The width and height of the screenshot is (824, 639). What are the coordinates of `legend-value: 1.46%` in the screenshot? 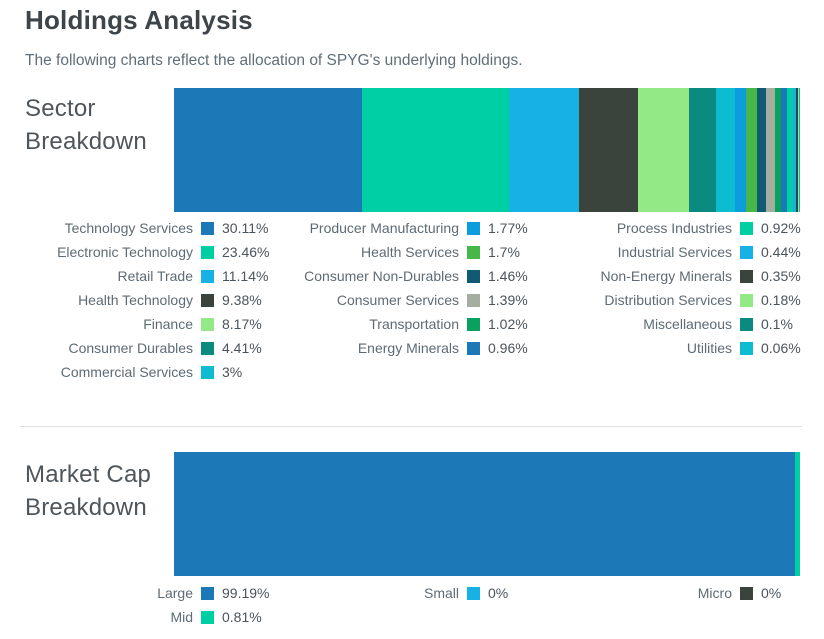 It's located at (508, 276).